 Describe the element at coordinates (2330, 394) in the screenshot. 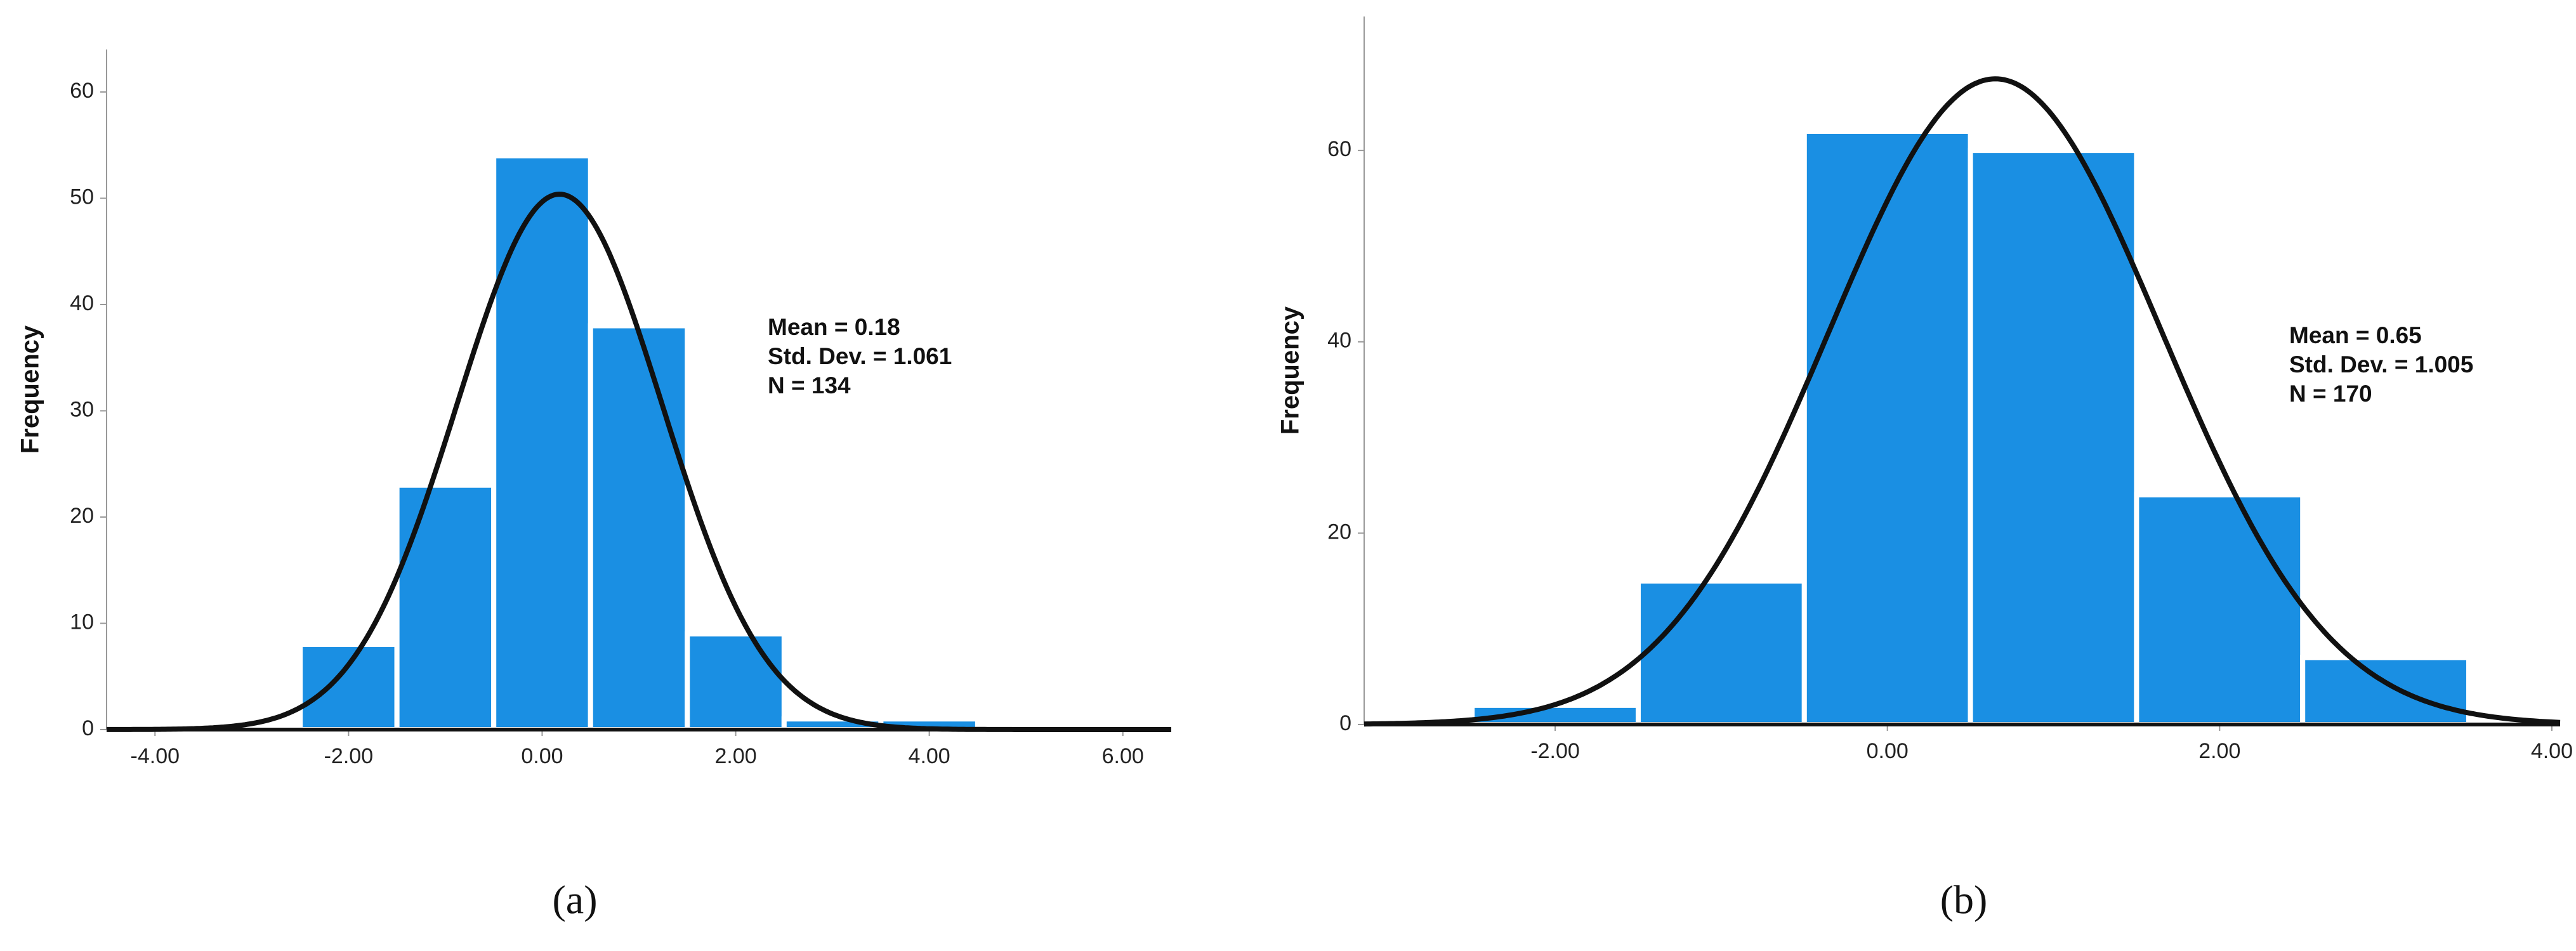

I see `stat-label: N = 170` at that location.